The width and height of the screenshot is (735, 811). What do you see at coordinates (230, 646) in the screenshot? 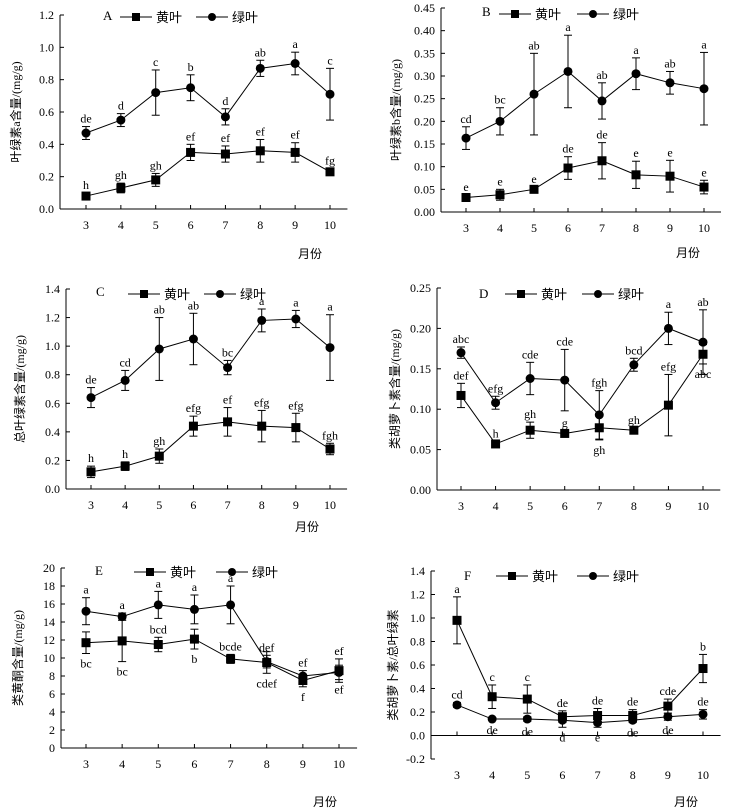
I see `significance-label: bcde` at bounding box center [230, 646].